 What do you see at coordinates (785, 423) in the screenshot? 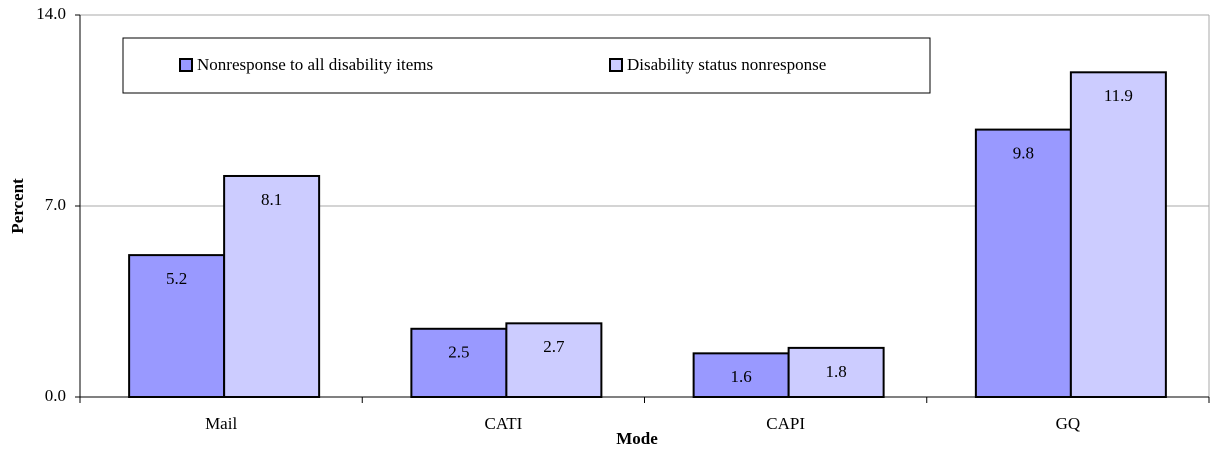
I see `x-tick-label: CAPI` at bounding box center [785, 423].